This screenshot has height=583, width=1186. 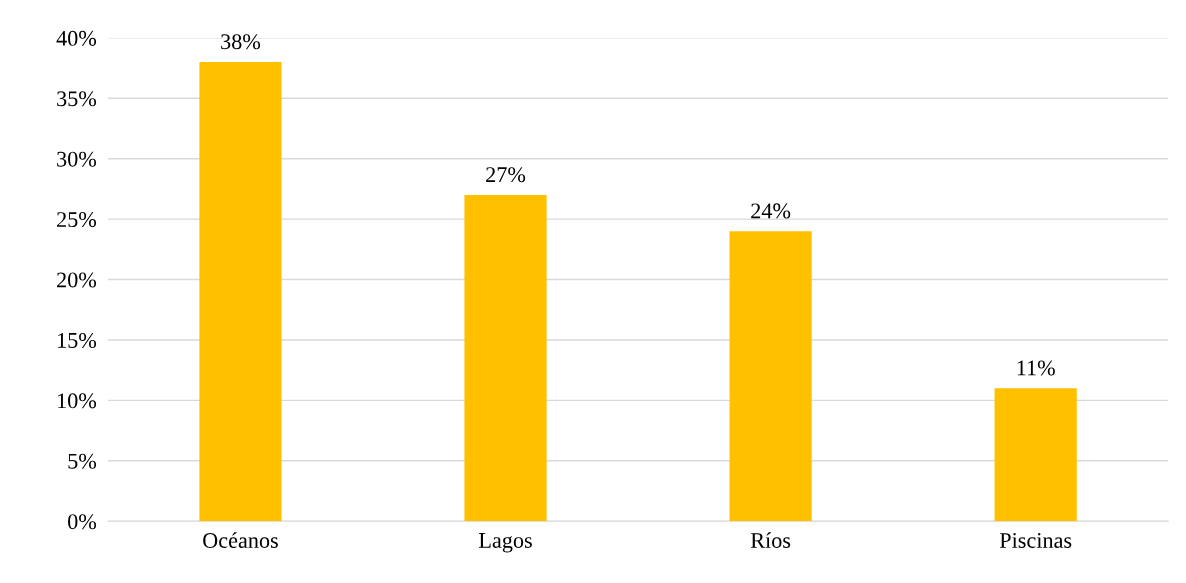 What do you see at coordinates (506, 175) in the screenshot?
I see `data-label: 27%` at bounding box center [506, 175].